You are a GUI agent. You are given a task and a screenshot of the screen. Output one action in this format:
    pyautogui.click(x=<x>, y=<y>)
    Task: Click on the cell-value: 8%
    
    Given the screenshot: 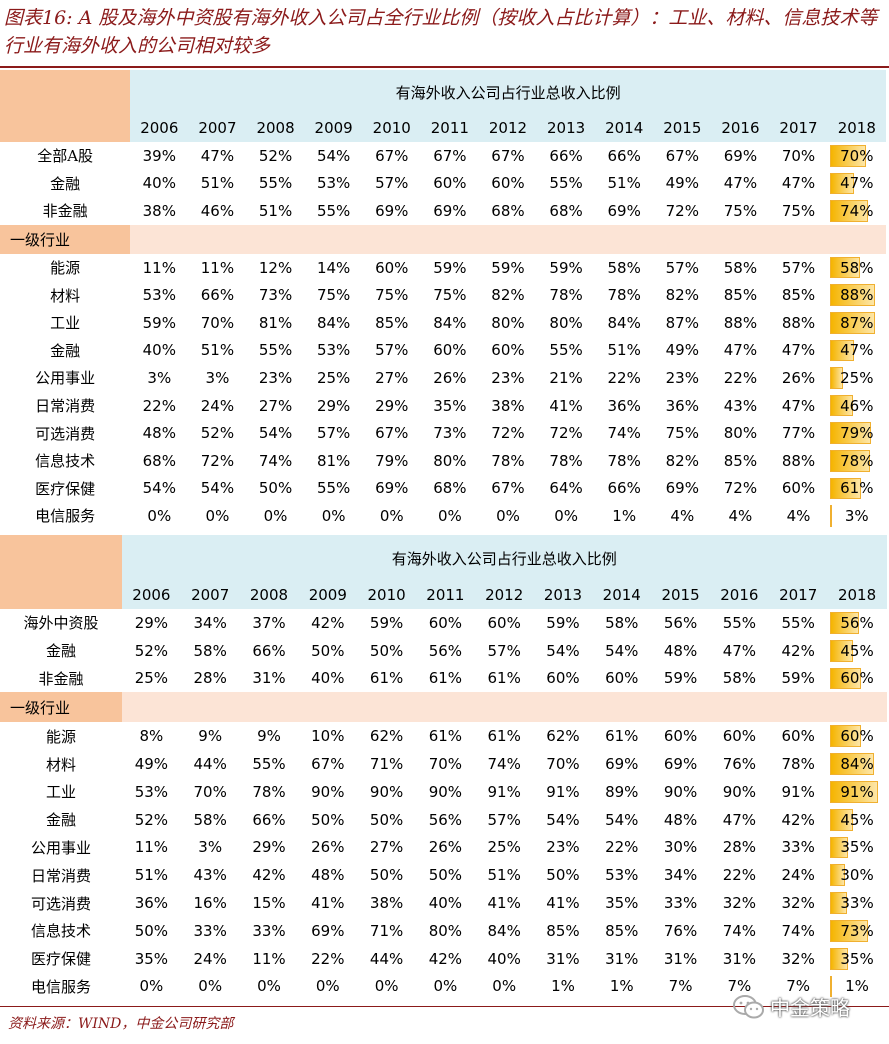 What is the action you would take?
    pyautogui.click(x=151, y=736)
    